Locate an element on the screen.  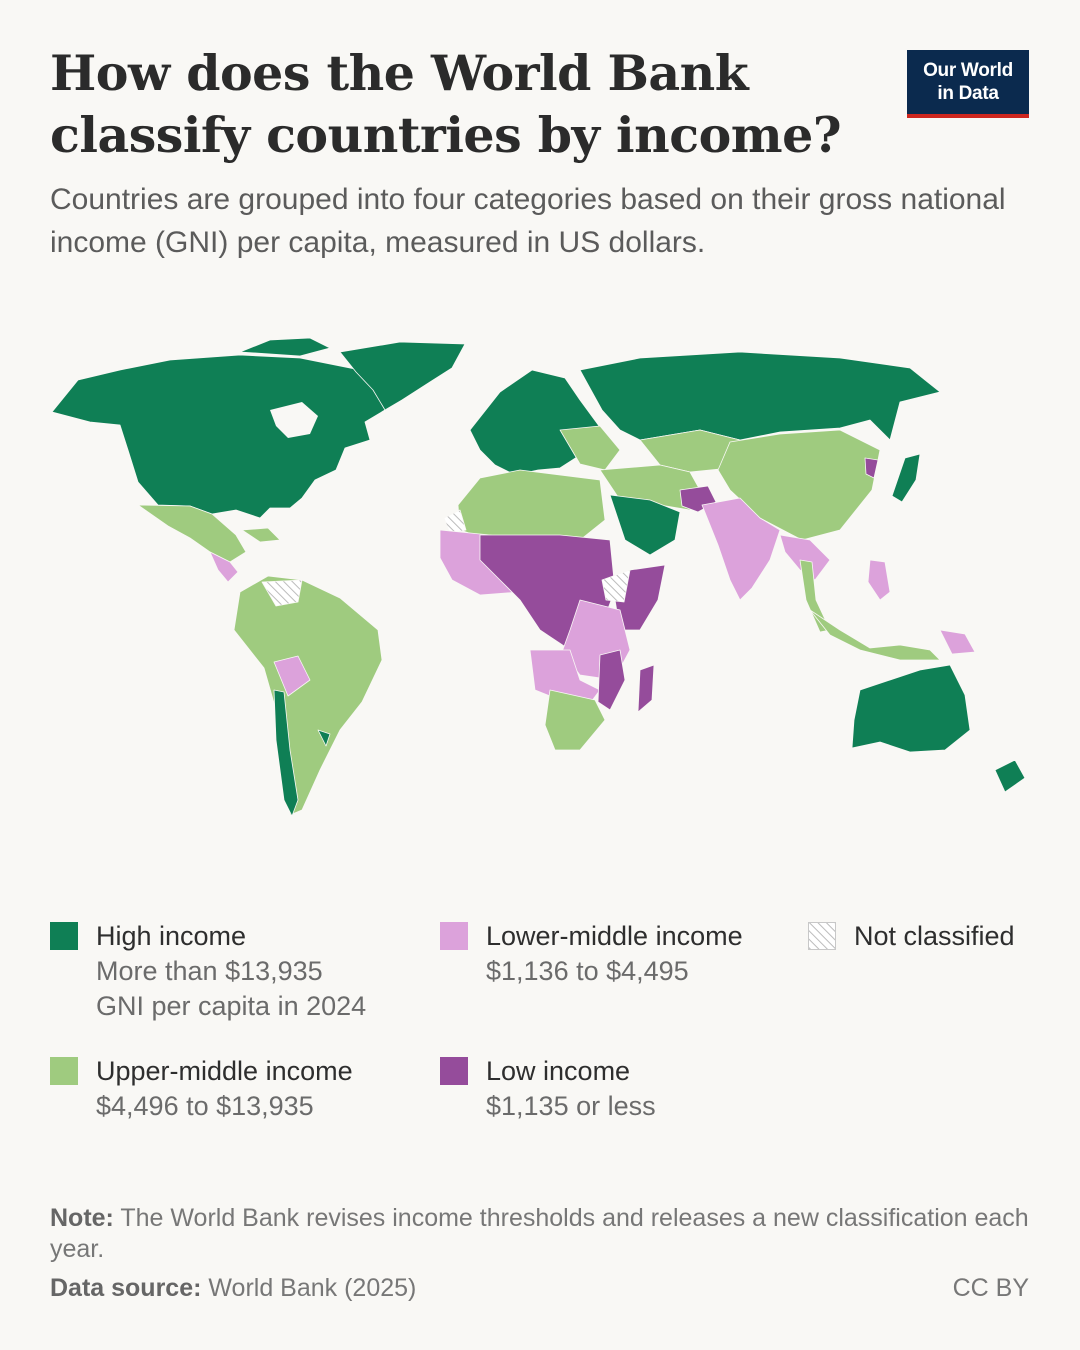
southeast-asia is located at coordinates (805, 557).